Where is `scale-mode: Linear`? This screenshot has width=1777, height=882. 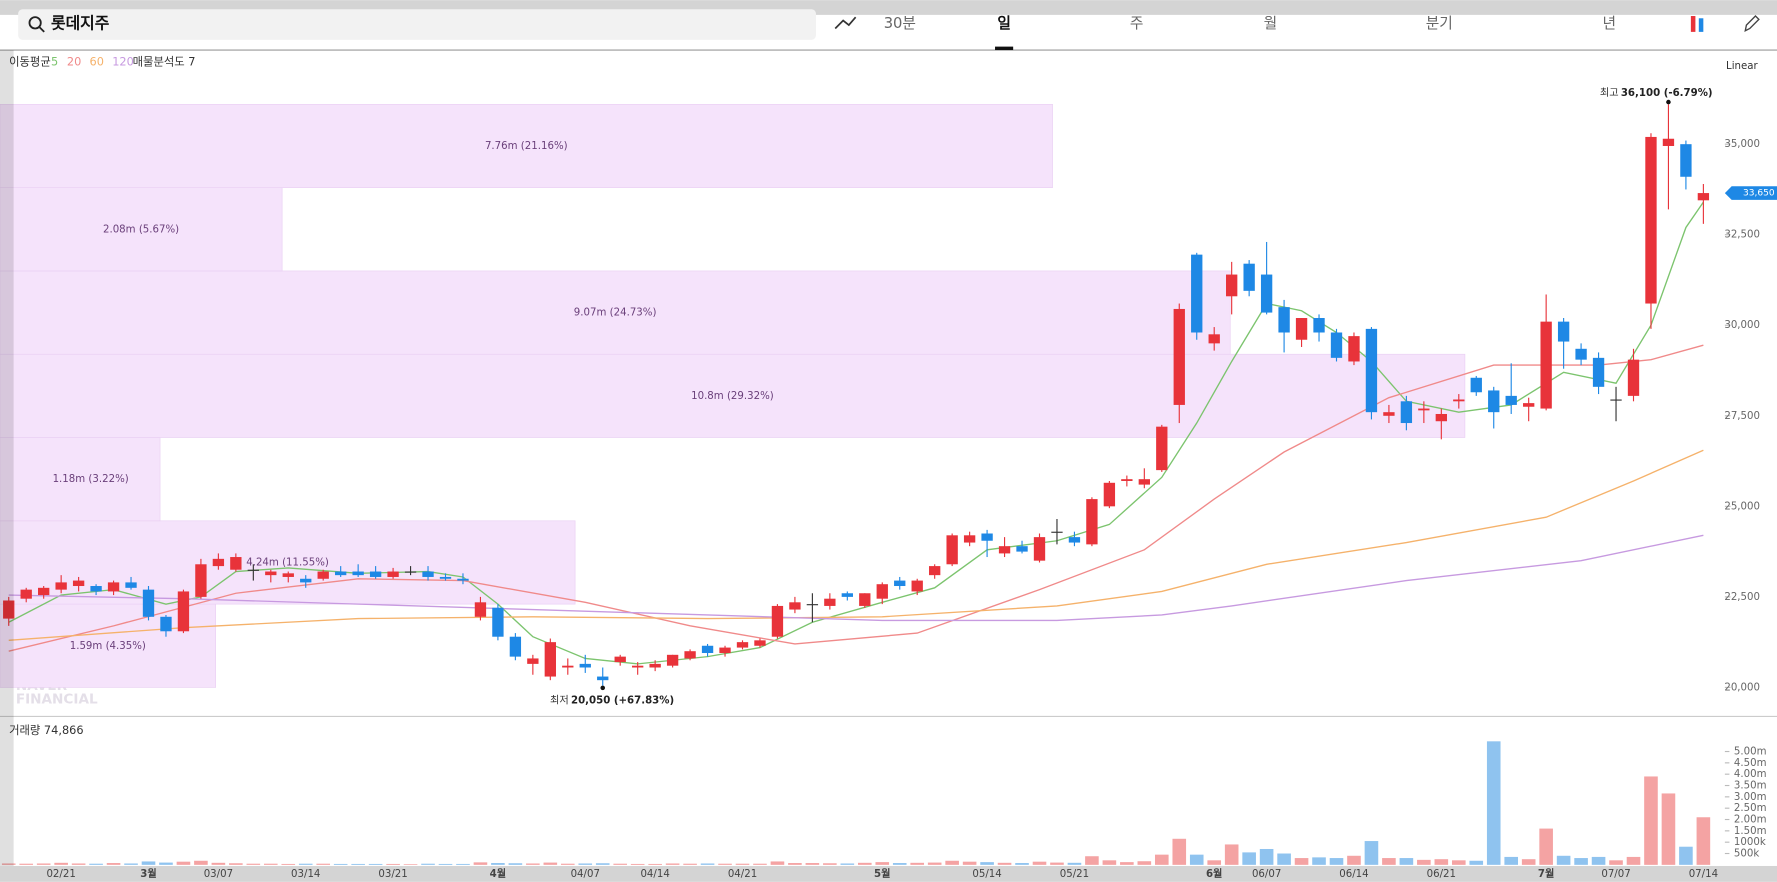 scale-mode: Linear is located at coordinates (1742, 66).